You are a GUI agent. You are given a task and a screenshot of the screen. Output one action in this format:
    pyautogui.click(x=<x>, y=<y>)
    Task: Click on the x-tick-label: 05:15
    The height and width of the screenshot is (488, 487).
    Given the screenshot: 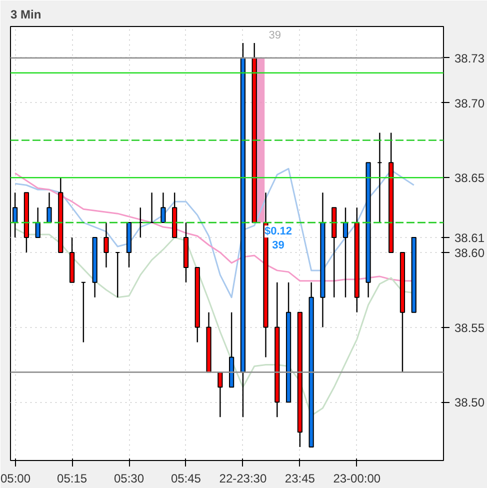 What is the action you would take?
    pyautogui.click(x=72, y=479)
    